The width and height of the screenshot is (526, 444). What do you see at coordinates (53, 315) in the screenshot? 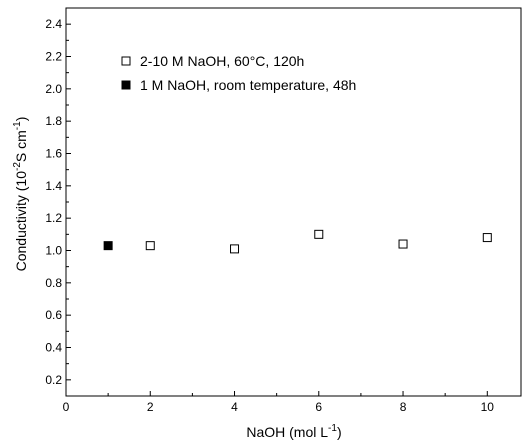
I see `y-tick-label: 0.6` at bounding box center [53, 315].